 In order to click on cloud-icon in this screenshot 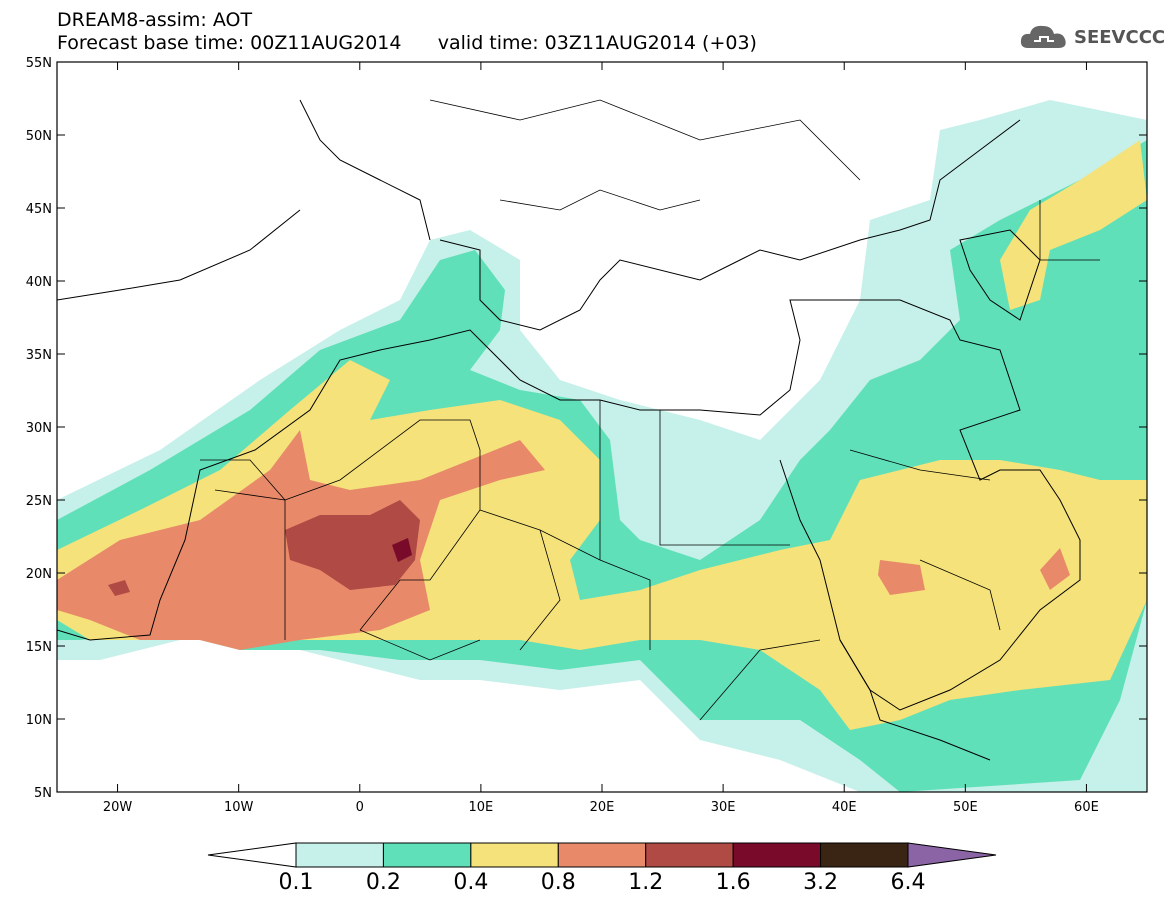, I will do `click(1043, 36)`.